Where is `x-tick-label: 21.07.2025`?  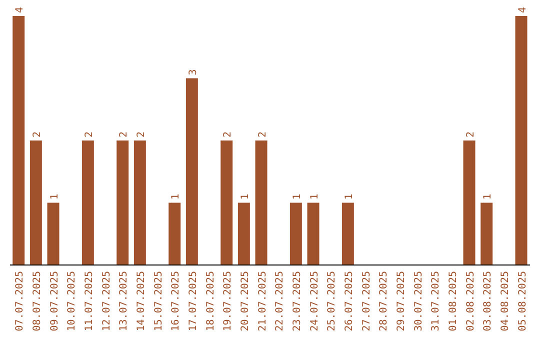 x-tick-label: 21.07.2025 is located at coordinates (262, 301).